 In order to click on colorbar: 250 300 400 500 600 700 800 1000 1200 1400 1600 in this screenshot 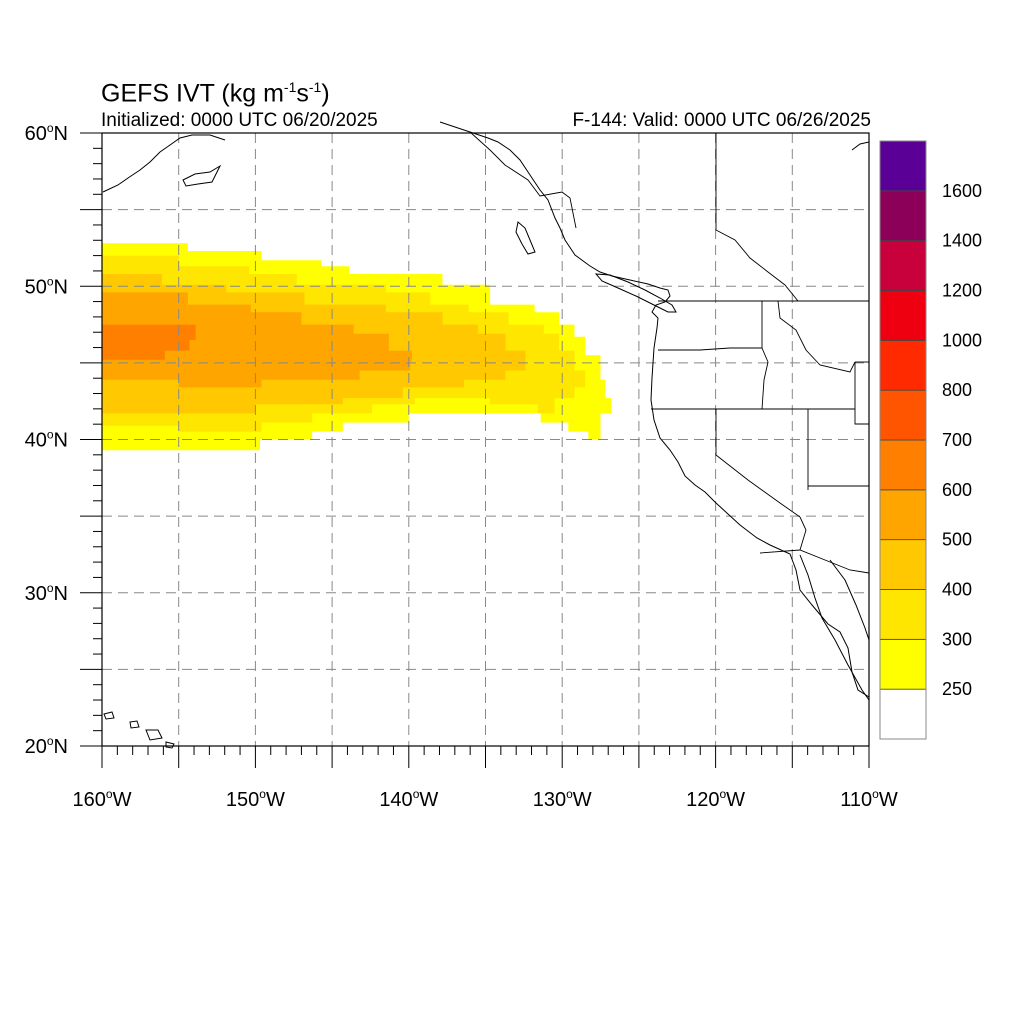, I will do `click(930, 440)`.